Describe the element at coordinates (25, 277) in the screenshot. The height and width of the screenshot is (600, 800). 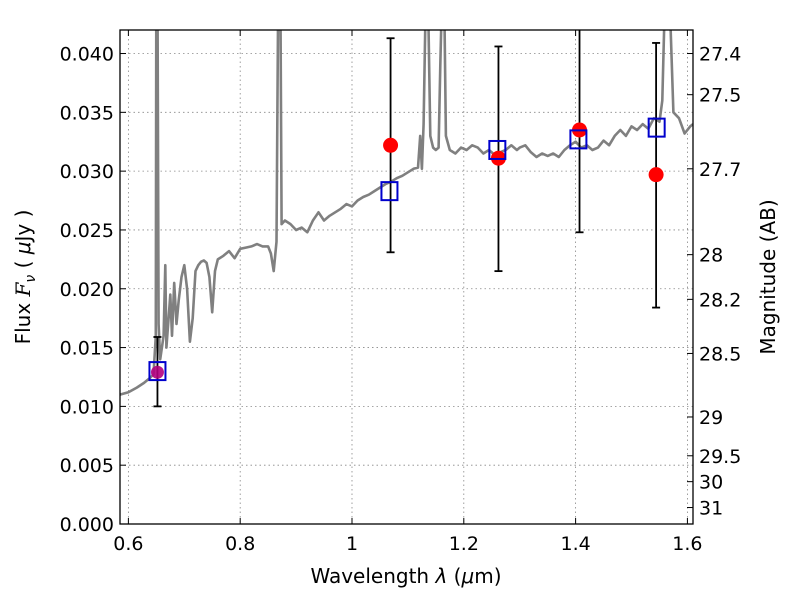
I see `y-axis-title-left: Flux Fν ( μJy )` at that location.